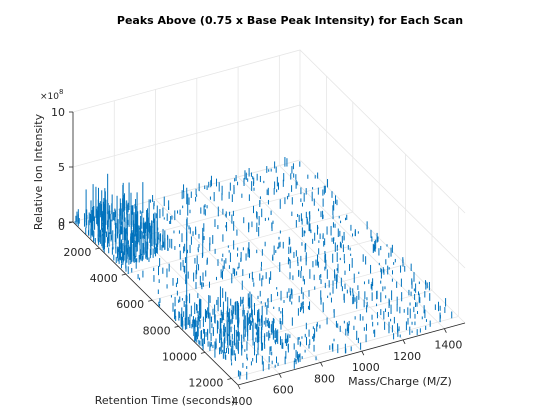 The width and height of the screenshot is (560, 420). I want to click on y-axis-title: Retention Time (seconds), so click(165, 400).